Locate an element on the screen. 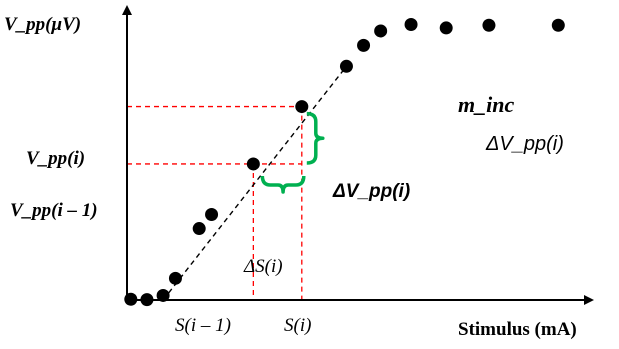 The width and height of the screenshot is (619, 349). m-inc-label: m_inc is located at coordinates (486, 104).